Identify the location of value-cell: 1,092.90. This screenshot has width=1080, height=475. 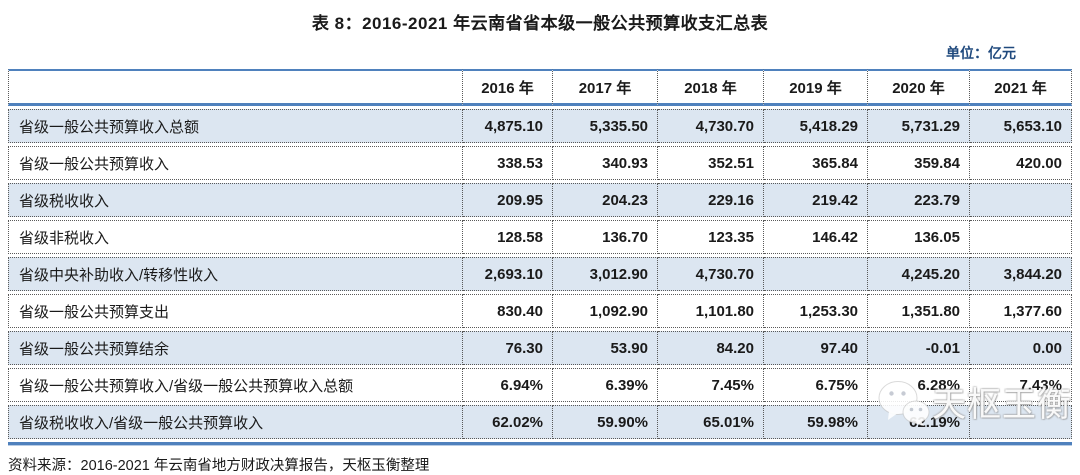
(605, 311).